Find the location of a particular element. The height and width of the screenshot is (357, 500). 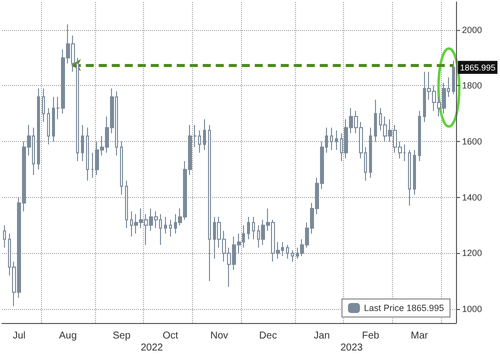

y-tick-label: 1600 is located at coordinates (472, 141).